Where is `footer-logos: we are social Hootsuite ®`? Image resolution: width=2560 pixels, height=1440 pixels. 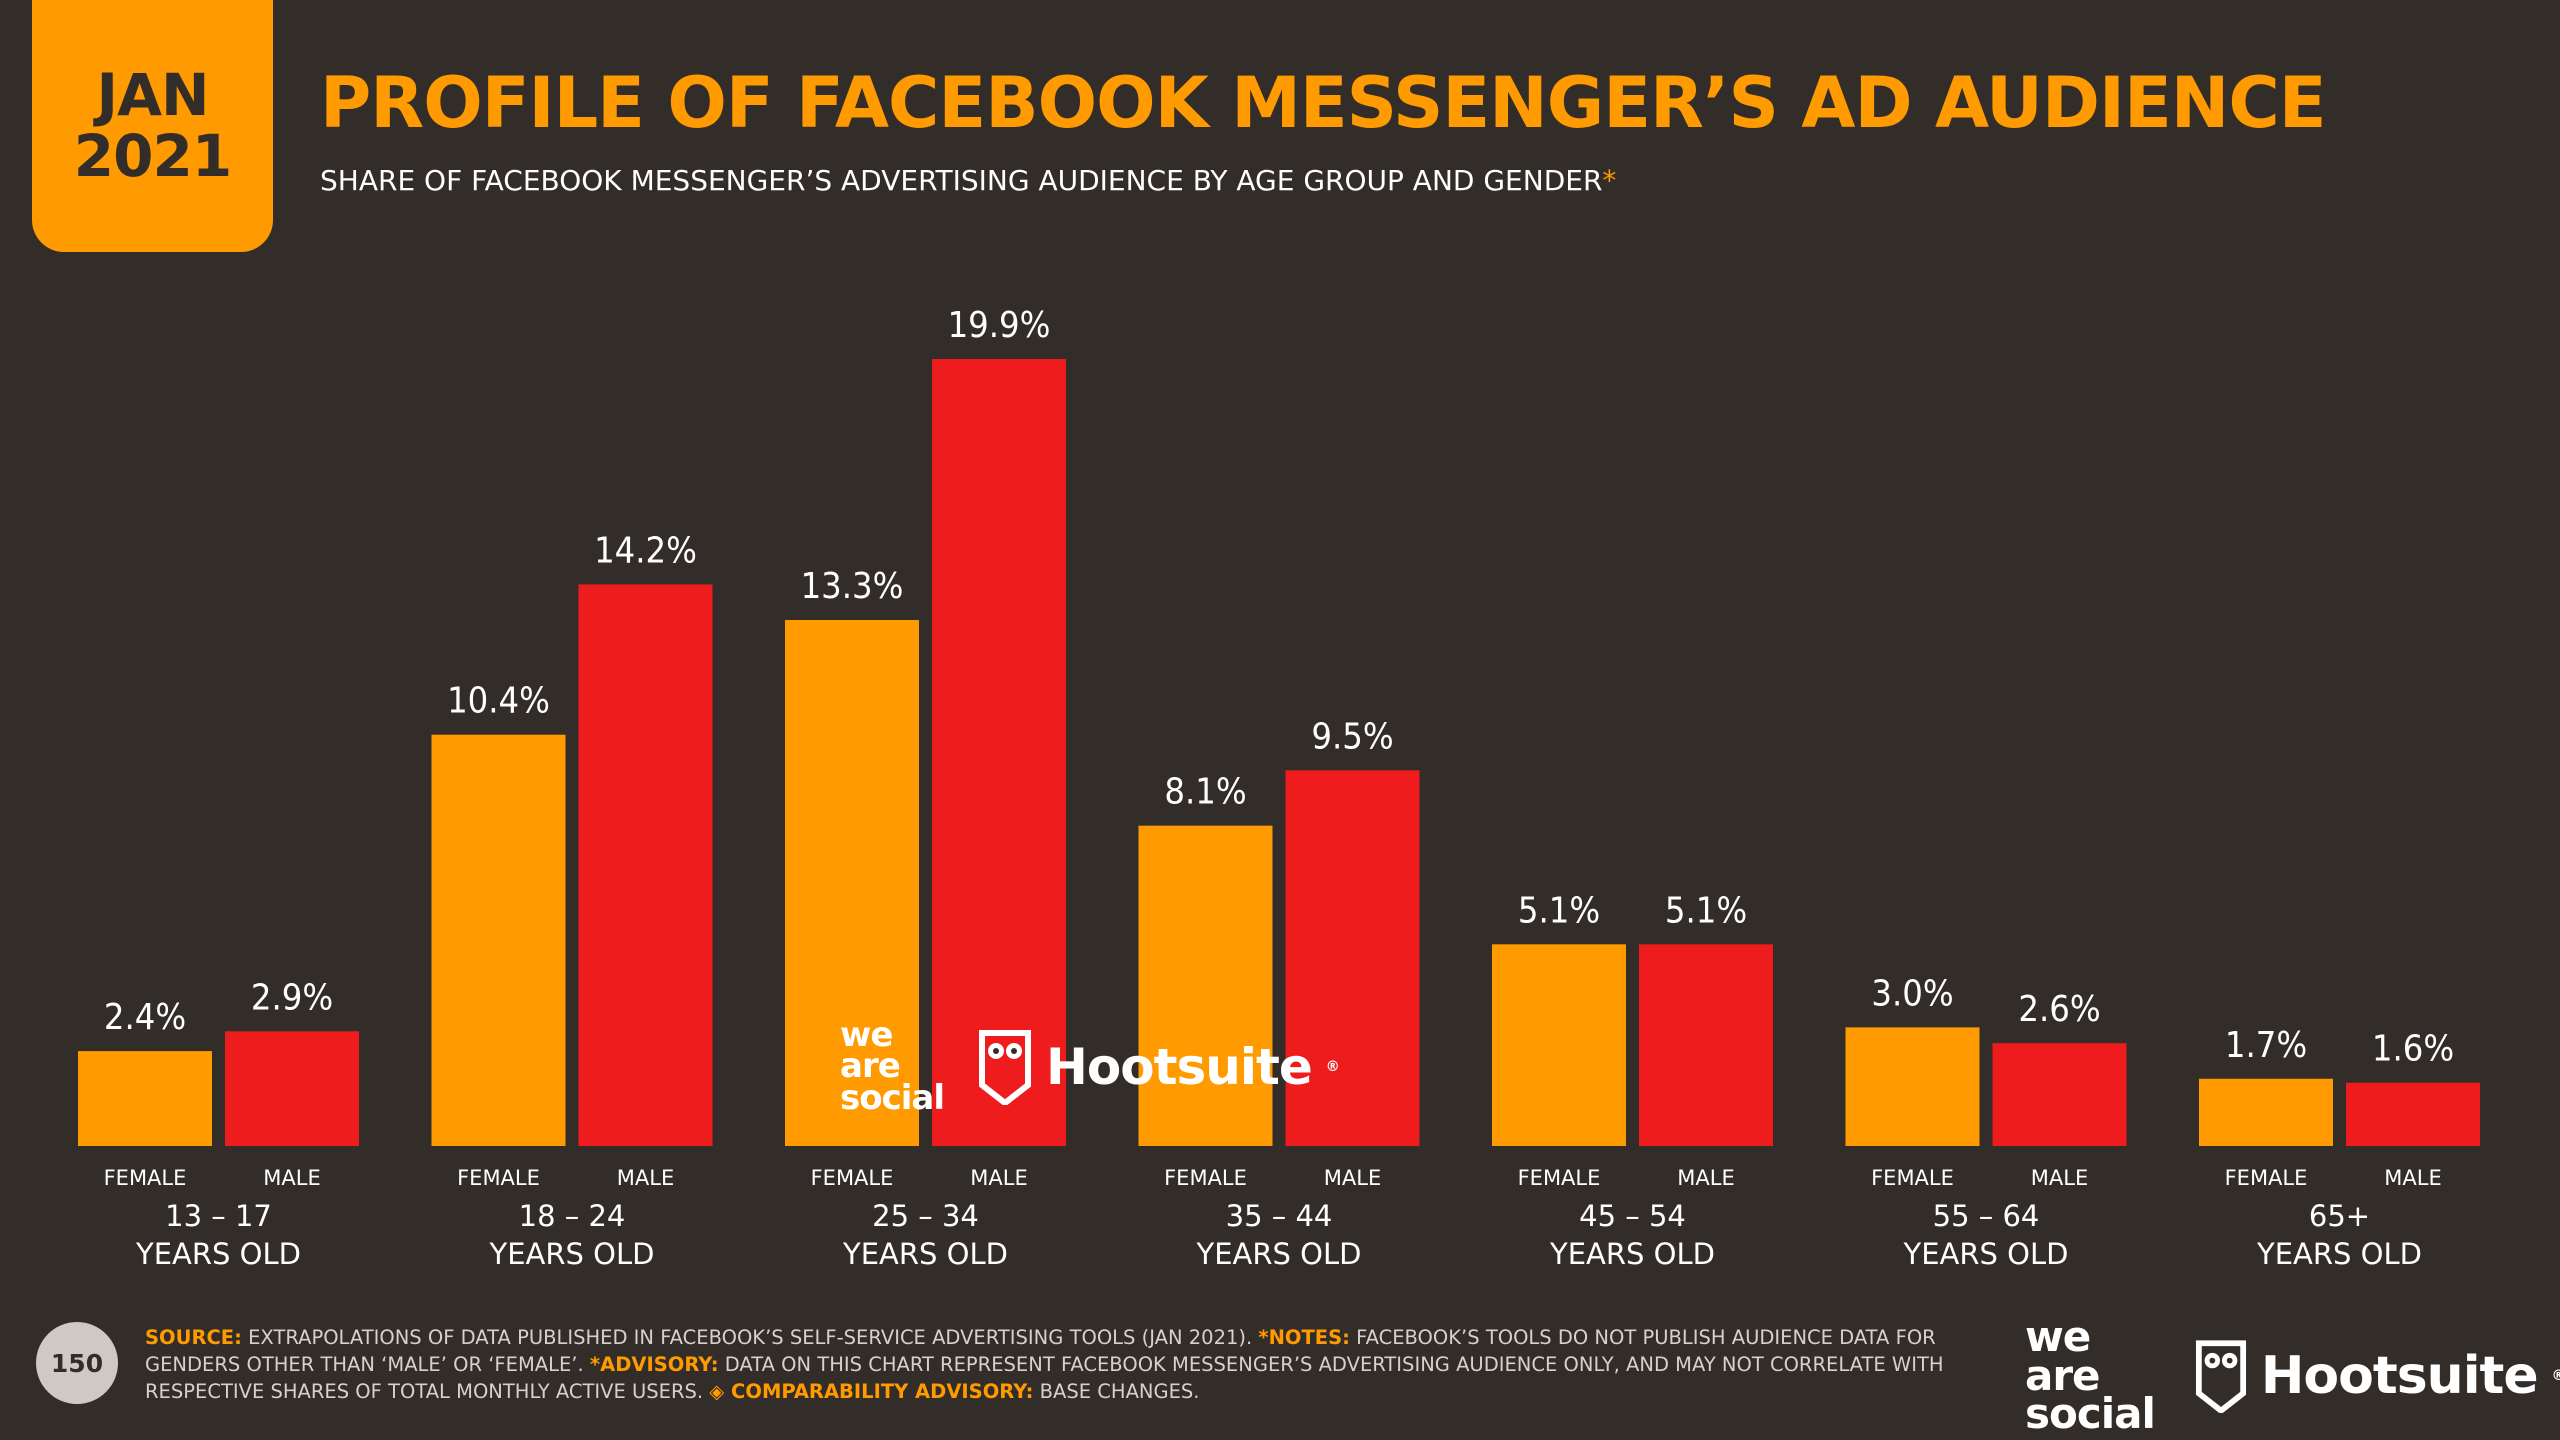
footer-logos: we are social Hootsuite ® is located at coordinates (2292, 1375).